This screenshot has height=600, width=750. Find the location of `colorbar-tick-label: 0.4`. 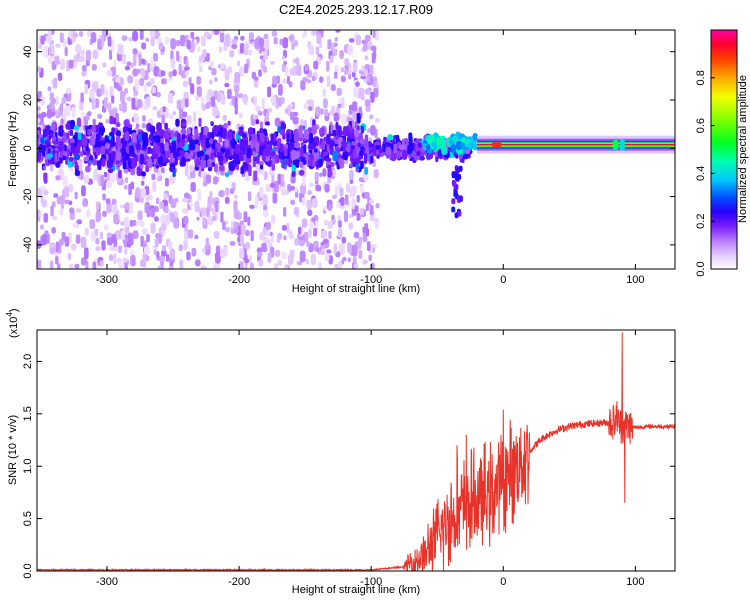

colorbar-tick-label: 0.4 is located at coordinates (701, 173).